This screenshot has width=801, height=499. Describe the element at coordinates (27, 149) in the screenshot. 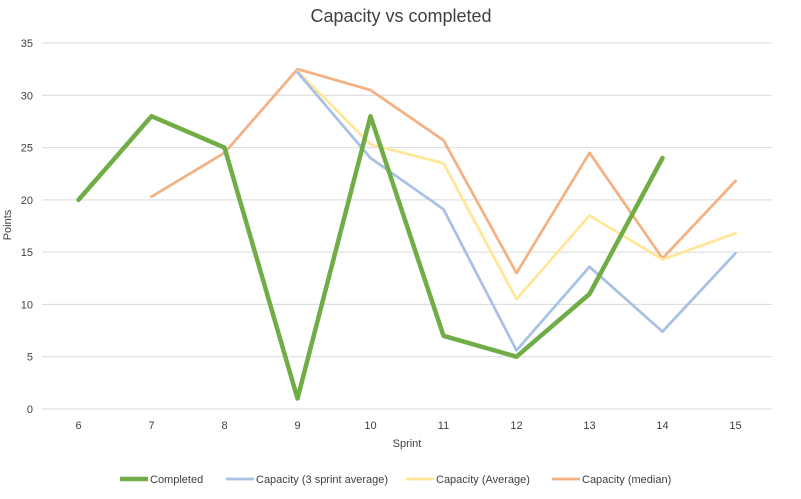

I see `y-tick-label: 25` at that location.